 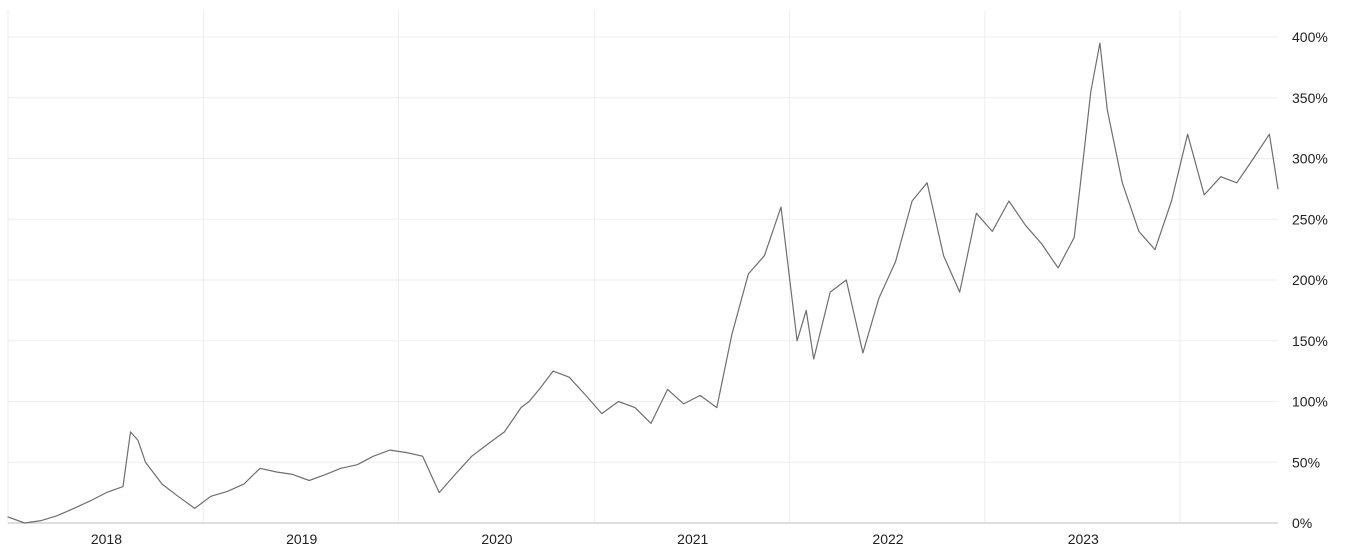 What do you see at coordinates (301, 539) in the screenshot?
I see `x-tick-label: 2019` at bounding box center [301, 539].